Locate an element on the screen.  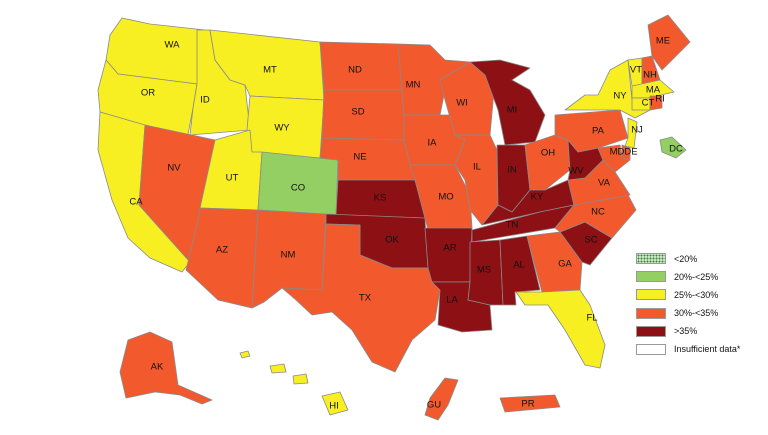
label-HI: HI is located at coordinates (334, 406).